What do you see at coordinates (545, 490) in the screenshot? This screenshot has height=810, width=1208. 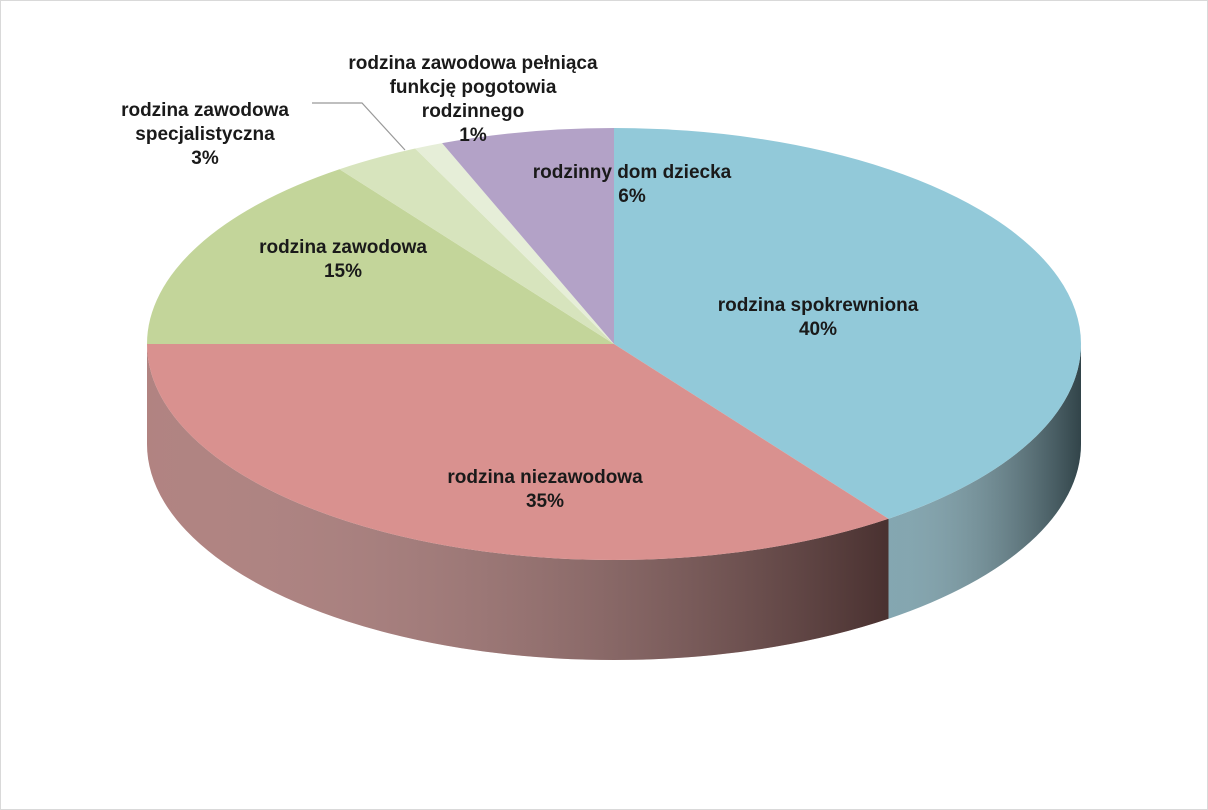 I see `slice-label: rodzina niezawodowa 35%` at bounding box center [545, 490].